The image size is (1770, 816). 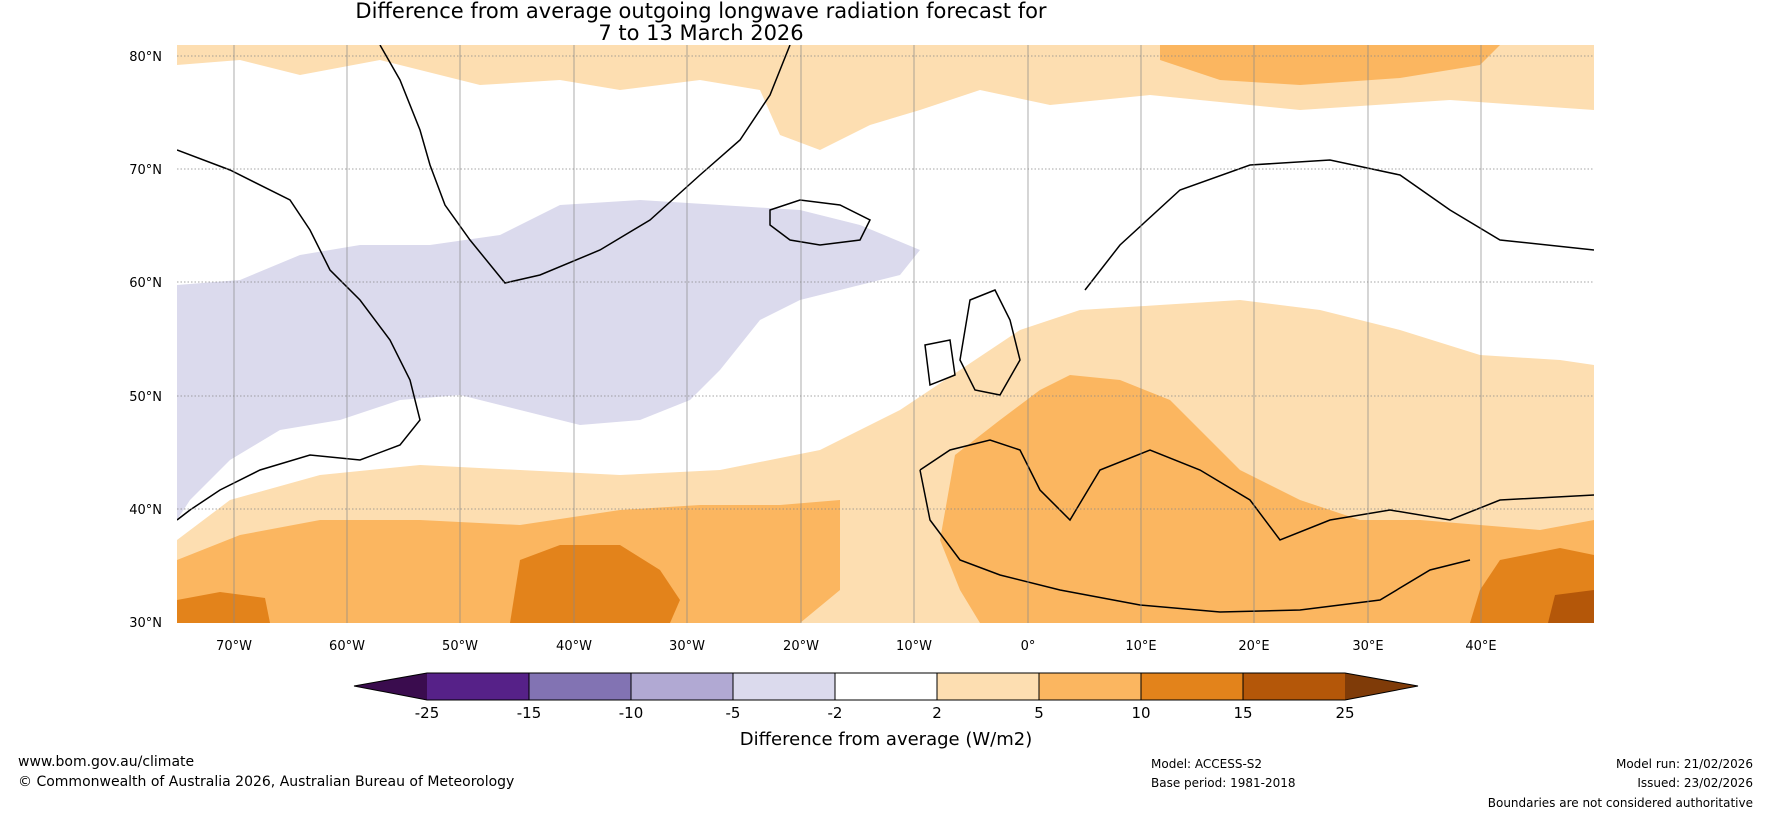 What do you see at coordinates (145, 340) in the screenshot?
I see `latitude-labels: 80°N 70°N 60°N 50°N 40°N 30°N` at bounding box center [145, 340].